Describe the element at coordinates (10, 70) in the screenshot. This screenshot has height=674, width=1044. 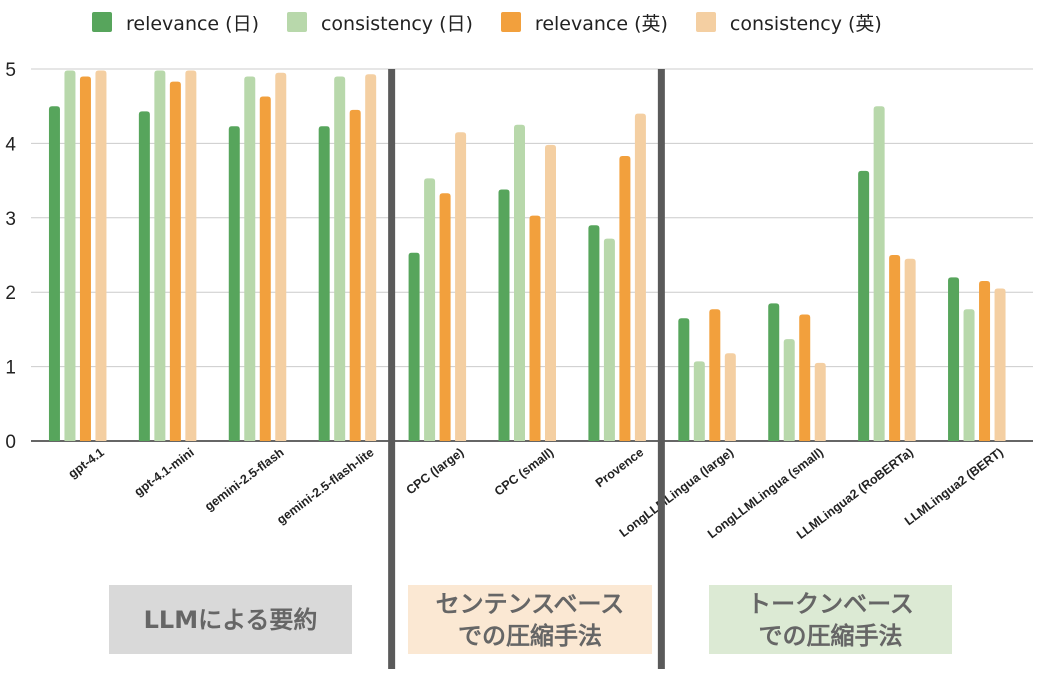
I see `y-tick-label: 5` at that location.